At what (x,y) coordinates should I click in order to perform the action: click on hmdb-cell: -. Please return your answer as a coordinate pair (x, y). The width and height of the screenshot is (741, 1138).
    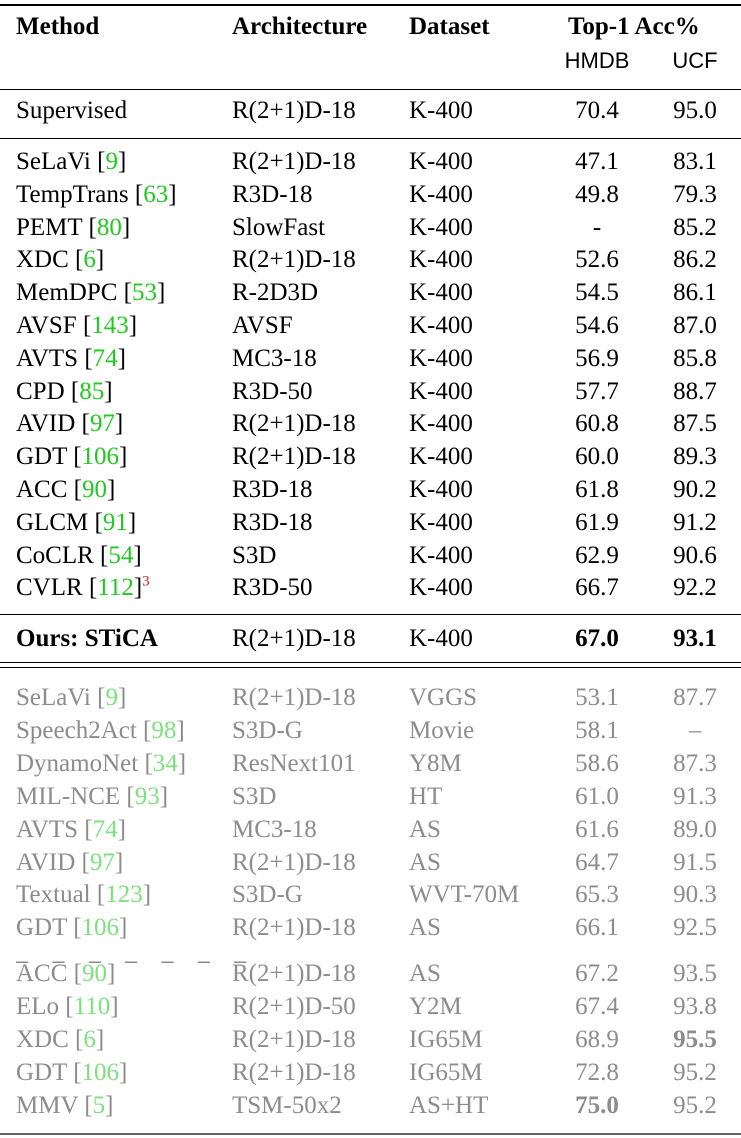
    Looking at the image, I should click on (597, 227).